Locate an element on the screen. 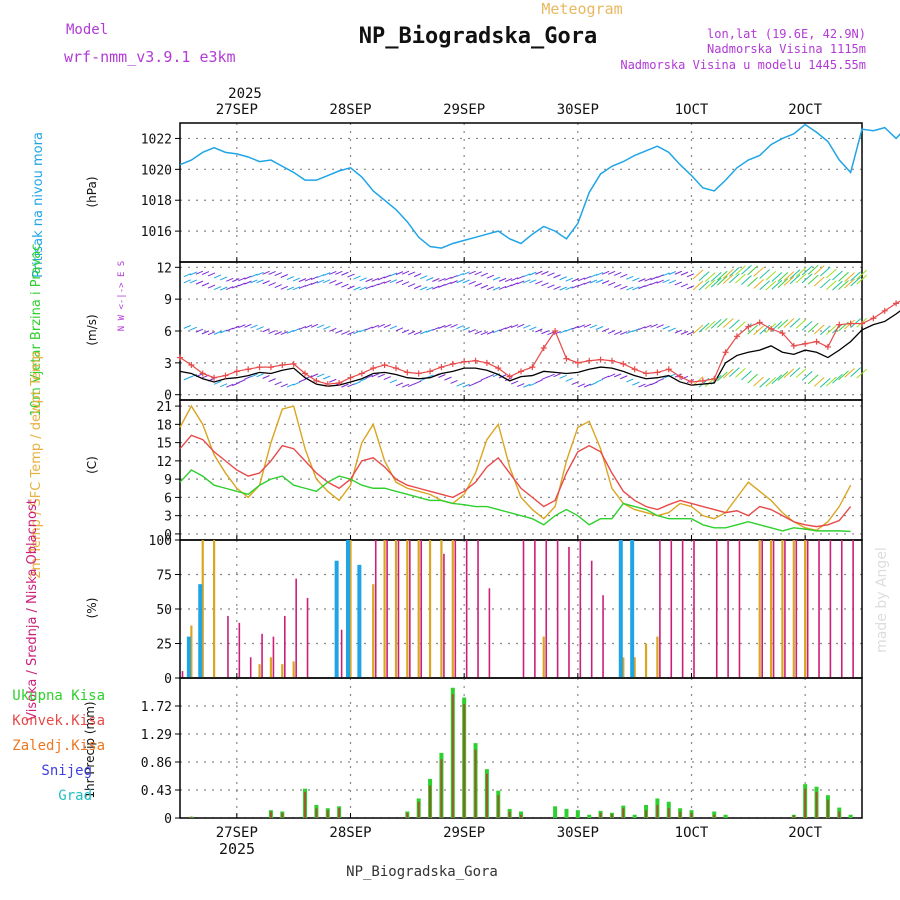  panel-1: 0 3 6 9 12 is located at coordinates (528, 332).